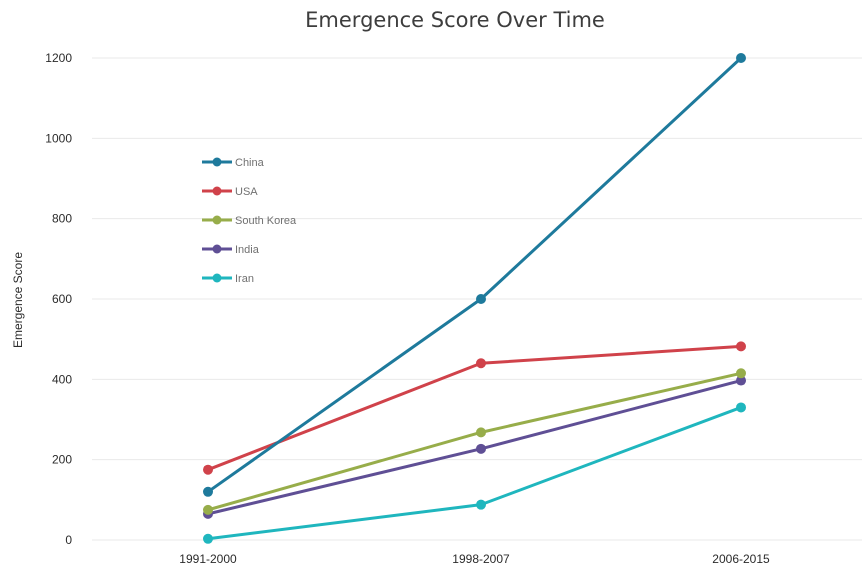  Describe the element at coordinates (231, 250) in the screenshot. I see `legend-item-india: India` at that location.